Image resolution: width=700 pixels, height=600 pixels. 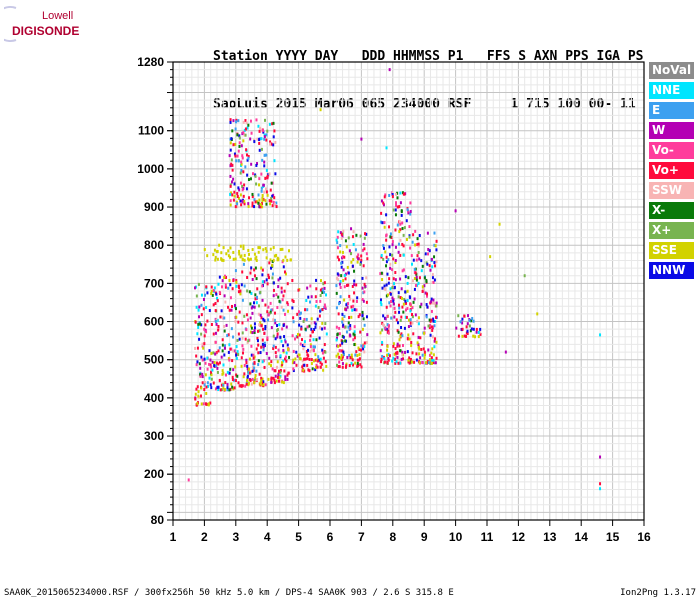 What do you see at coordinates (154, 398) in the screenshot?
I see `y-tick-label: 400` at bounding box center [154, 398].